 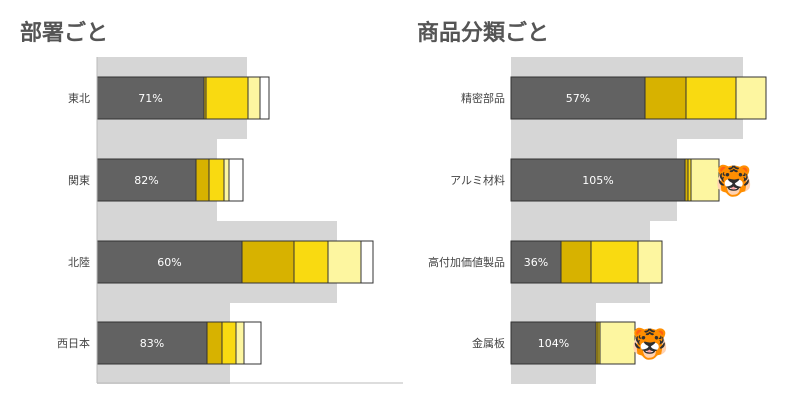 I want to click on category-label: 北陸, so click(x=79, y=262).